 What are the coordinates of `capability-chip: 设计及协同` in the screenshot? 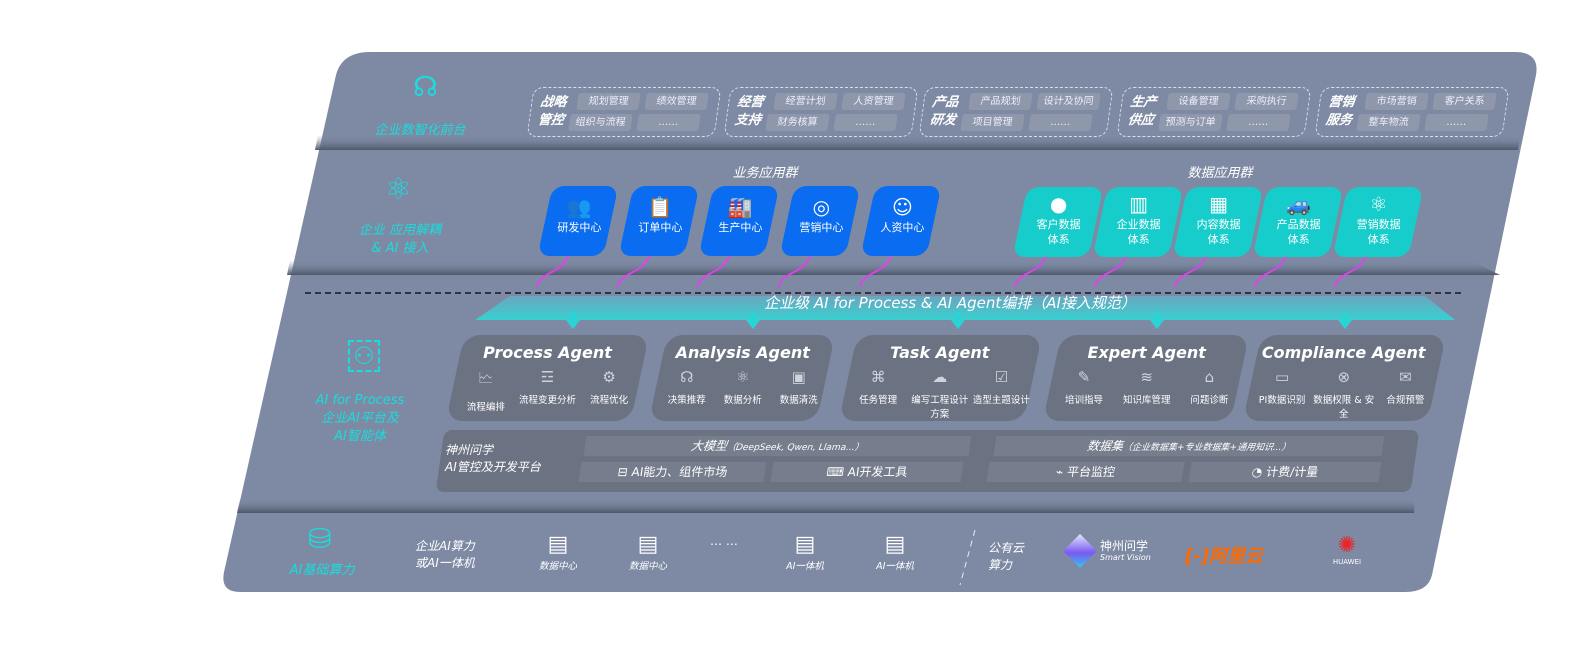 It's located at (1068, 101).